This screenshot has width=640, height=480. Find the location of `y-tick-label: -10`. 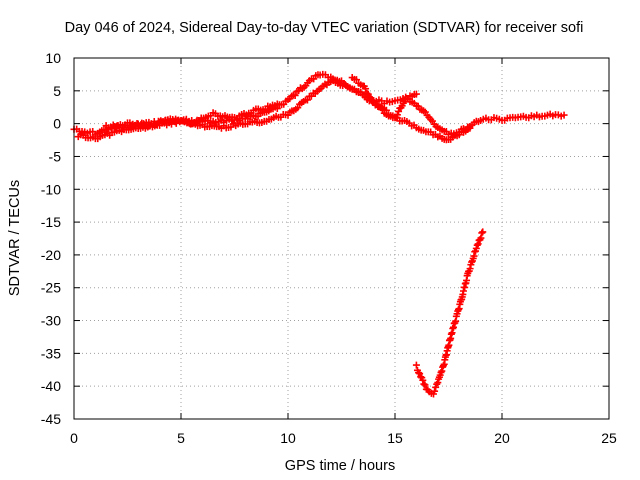

y-tick-label: -10 is located at coordinates (51, 189).